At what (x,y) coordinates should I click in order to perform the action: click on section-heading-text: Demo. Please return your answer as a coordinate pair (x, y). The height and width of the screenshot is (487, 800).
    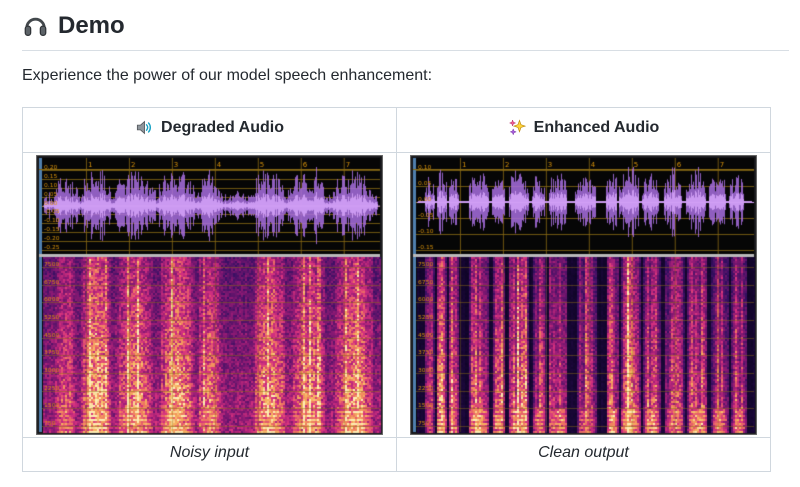
    Looking at the image, I should click on (91, 25).